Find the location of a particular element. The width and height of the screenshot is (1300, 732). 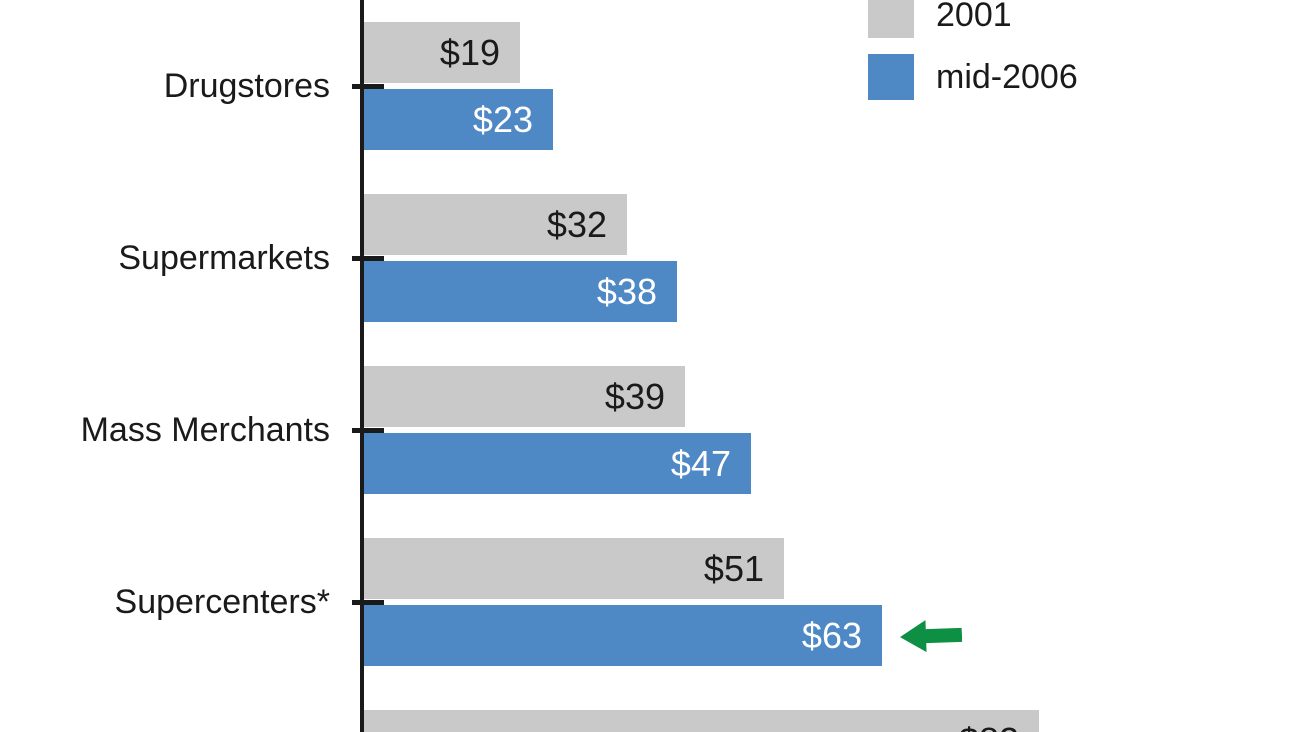

bar-value-label: $23 is located at coordinates (502, 119).